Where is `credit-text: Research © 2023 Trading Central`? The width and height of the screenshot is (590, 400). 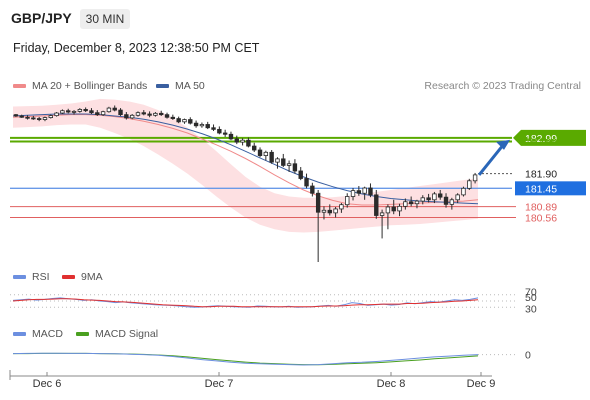 credit-text: Research © 2023 Trading Central is located at coordinates (502, 86).